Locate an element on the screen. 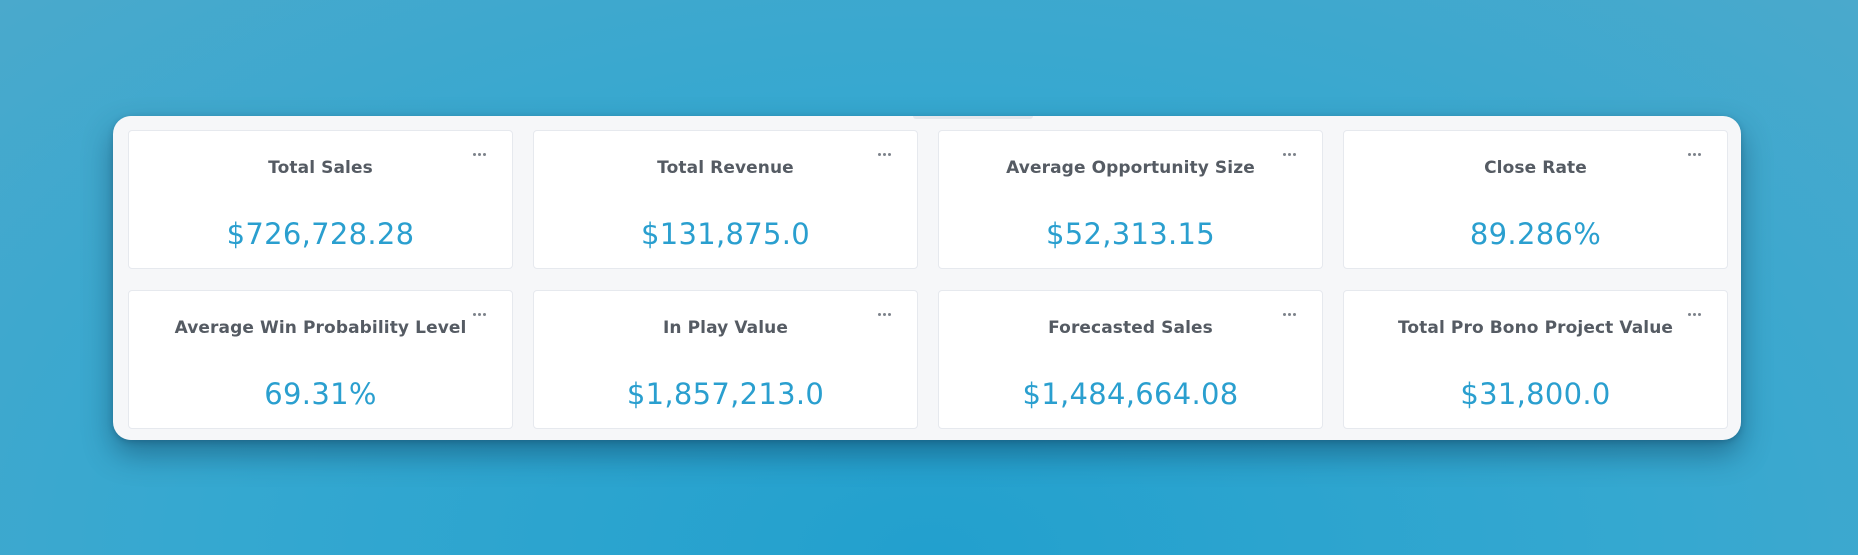 This screenshot has width=1858, height=555. kpi-card-average-opportunity-size: Average Opportunity Size $52,313.15 is located at coordinates (1130, 199).